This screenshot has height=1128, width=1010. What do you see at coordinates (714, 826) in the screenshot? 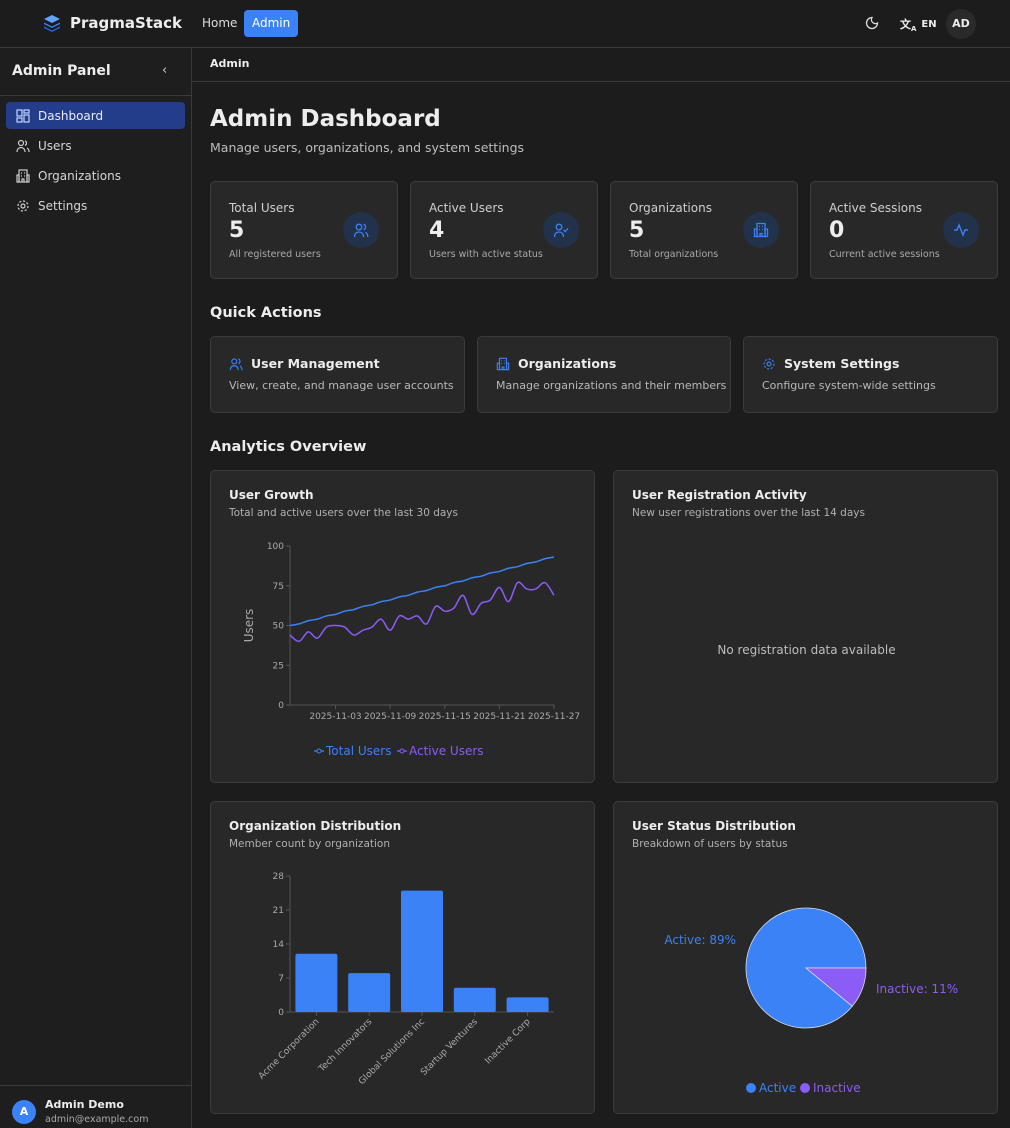
I see `chart-title: User Status Distribution` at bounding box center [714, 826].